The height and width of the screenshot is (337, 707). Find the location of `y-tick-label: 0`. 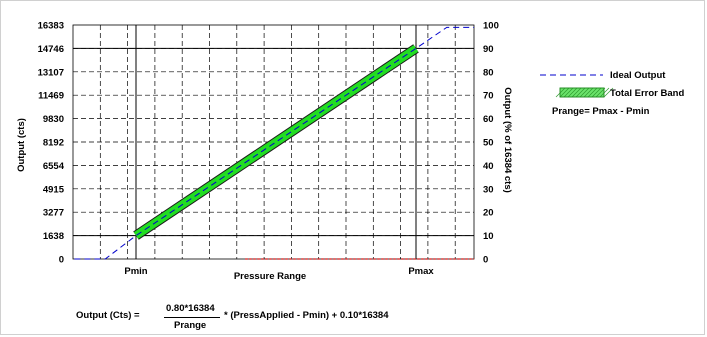

y-tick-label: 0 is located at coordinates (61, 260).